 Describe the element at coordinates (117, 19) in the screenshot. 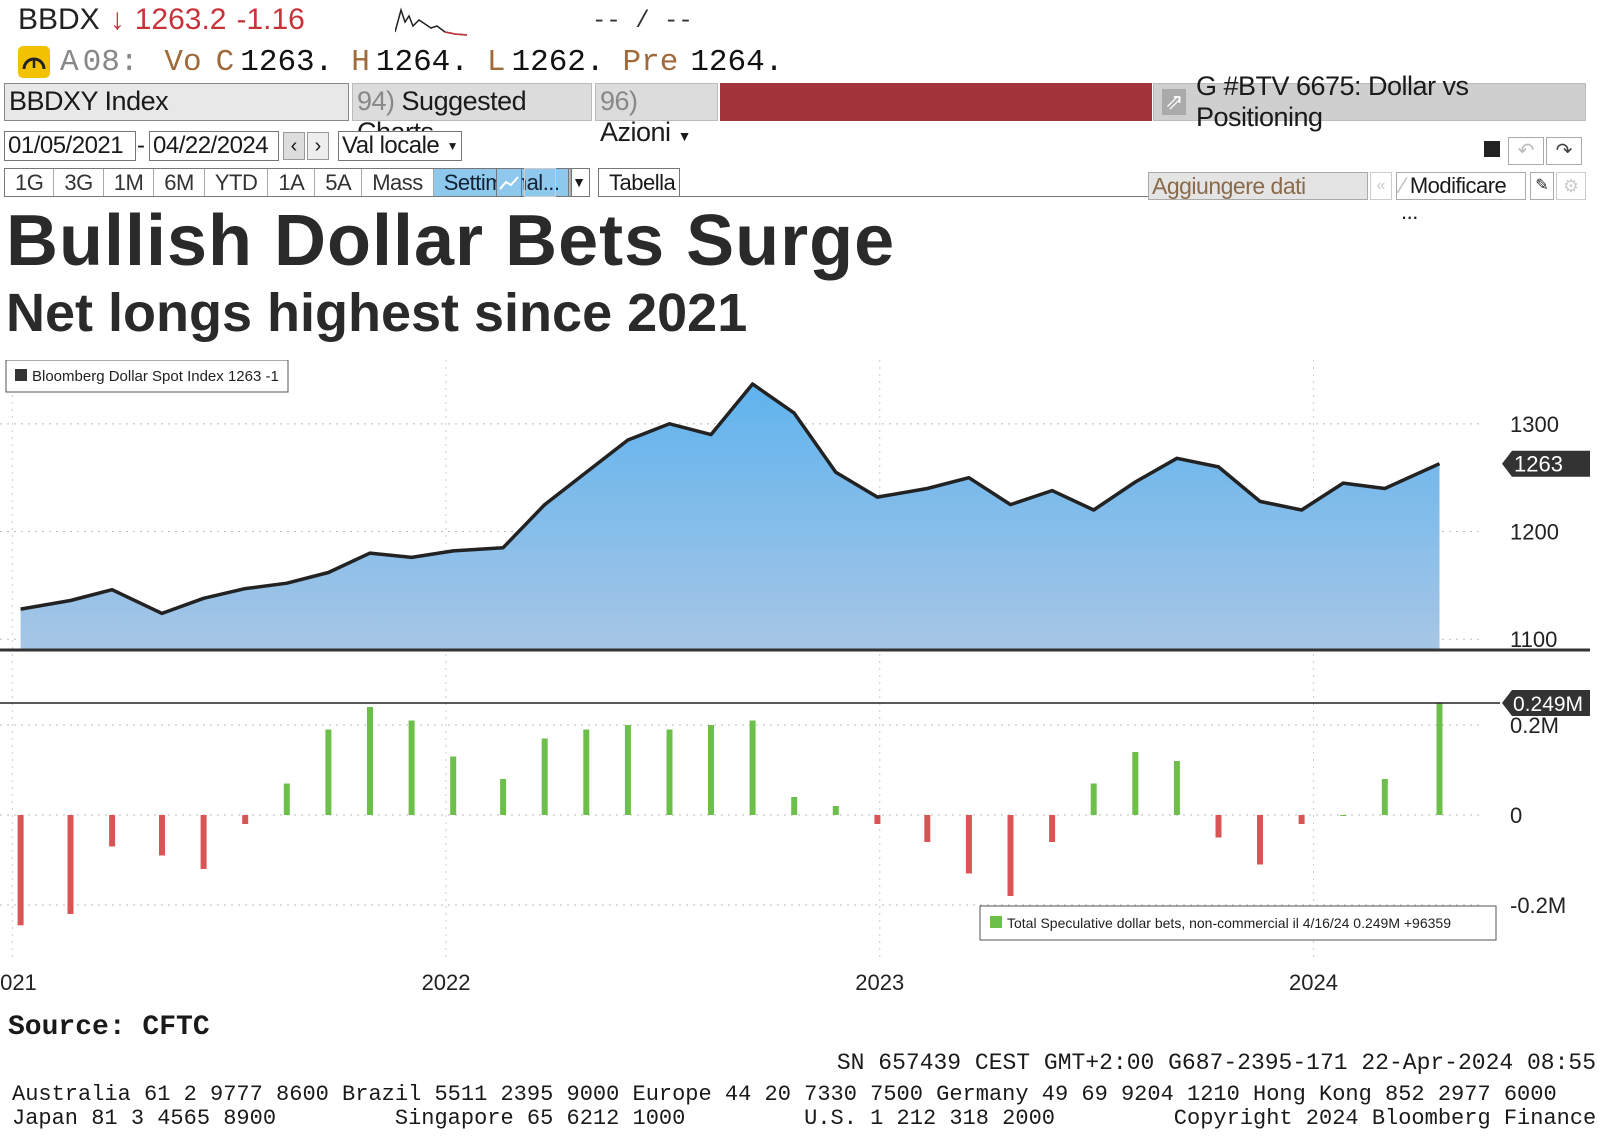

I see `down-arrow-icon: ↓` at that location.